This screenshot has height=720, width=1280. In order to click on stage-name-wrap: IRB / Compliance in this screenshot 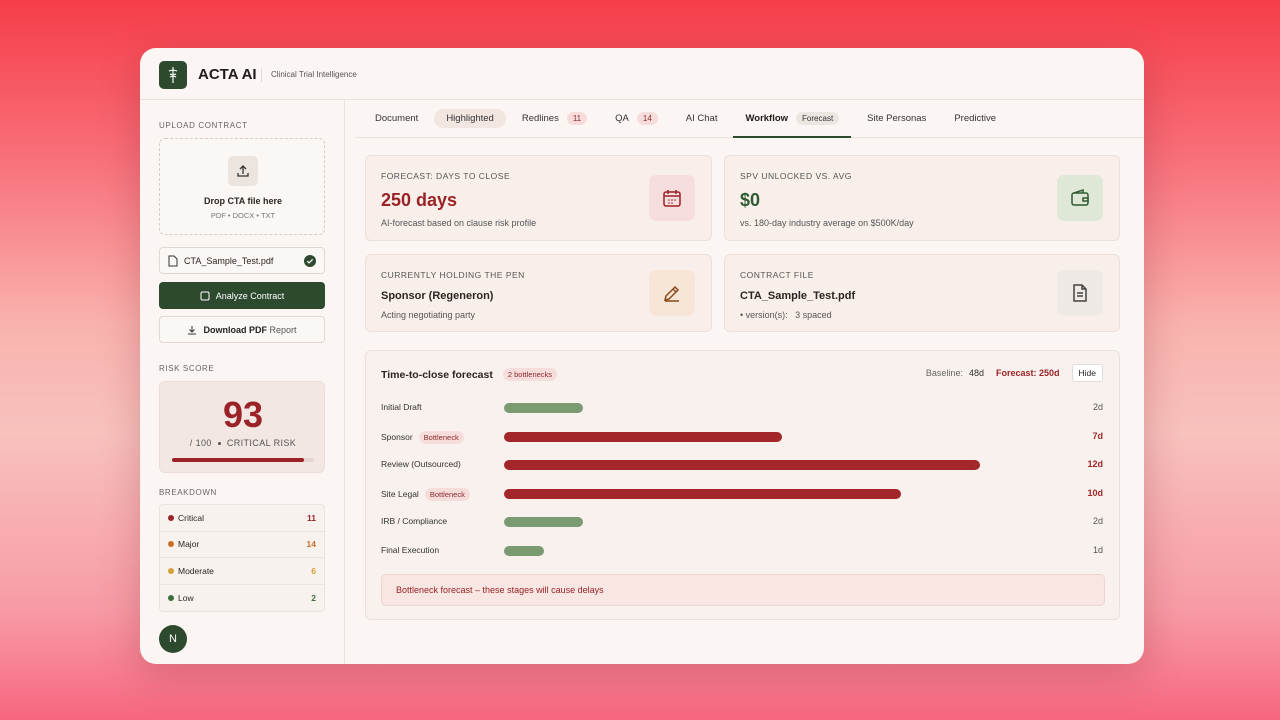, I will do `click(414, 521)`.